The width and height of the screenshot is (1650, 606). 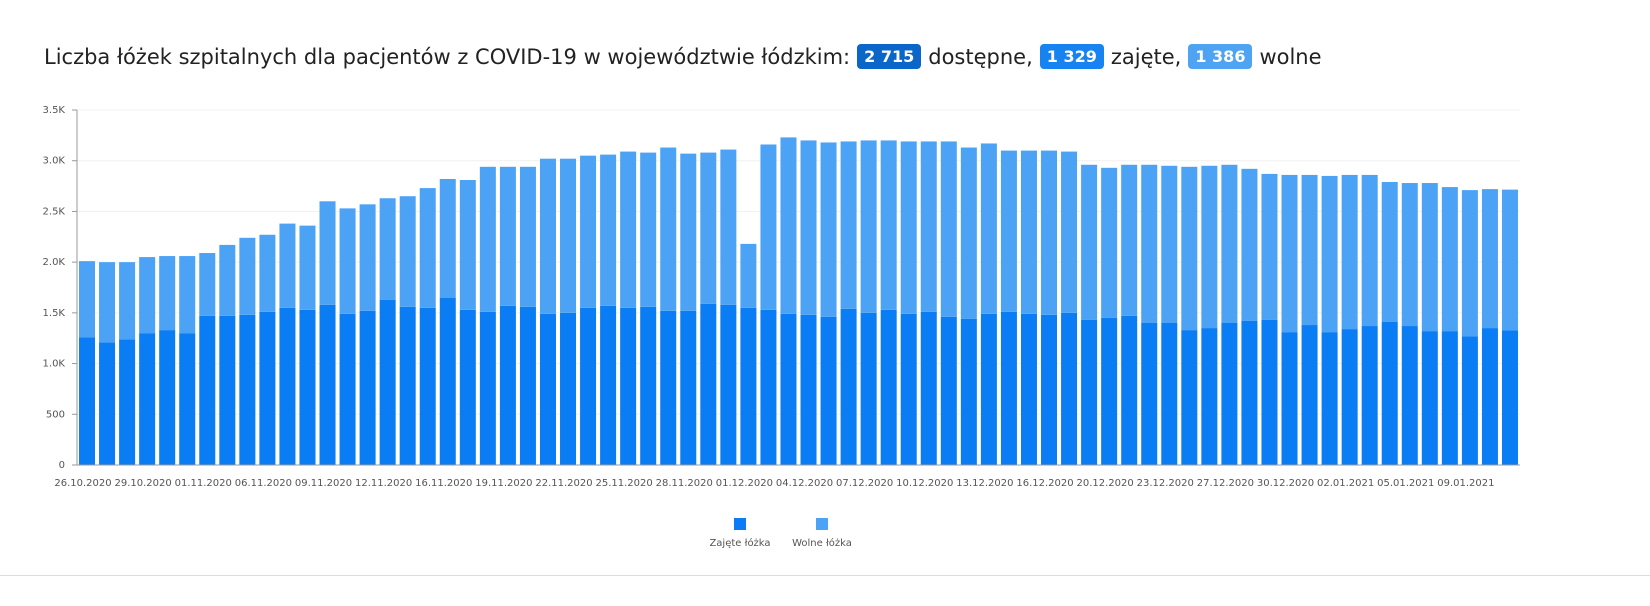 What do you see at coordinates (889, 56) in the screenshot?
I see `badge: 2 715` at bounding box center [889, 56].